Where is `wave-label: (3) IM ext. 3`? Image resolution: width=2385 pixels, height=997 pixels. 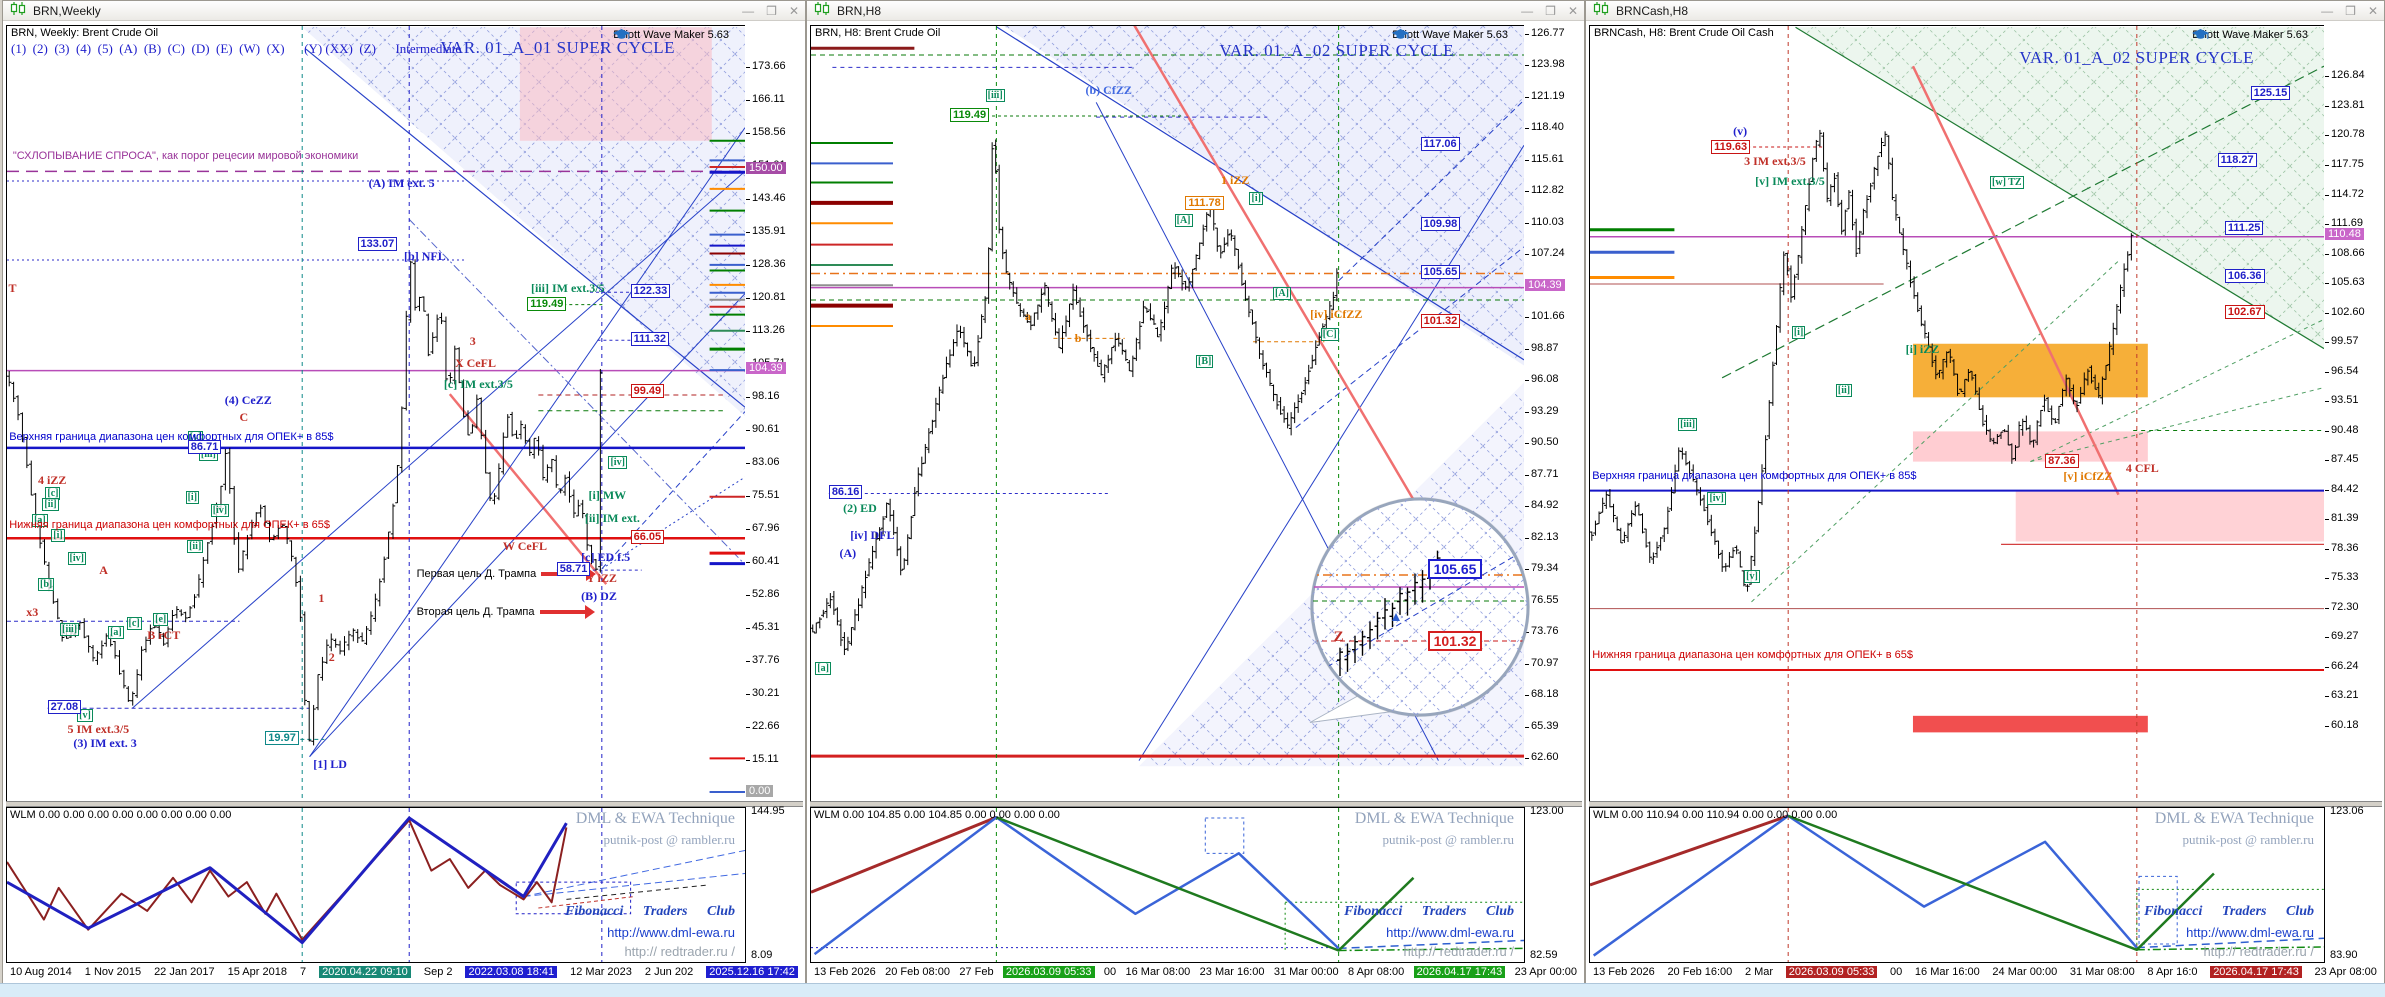
wave-label: (3) IM ext. 3 is located at coordinates (104, 743).